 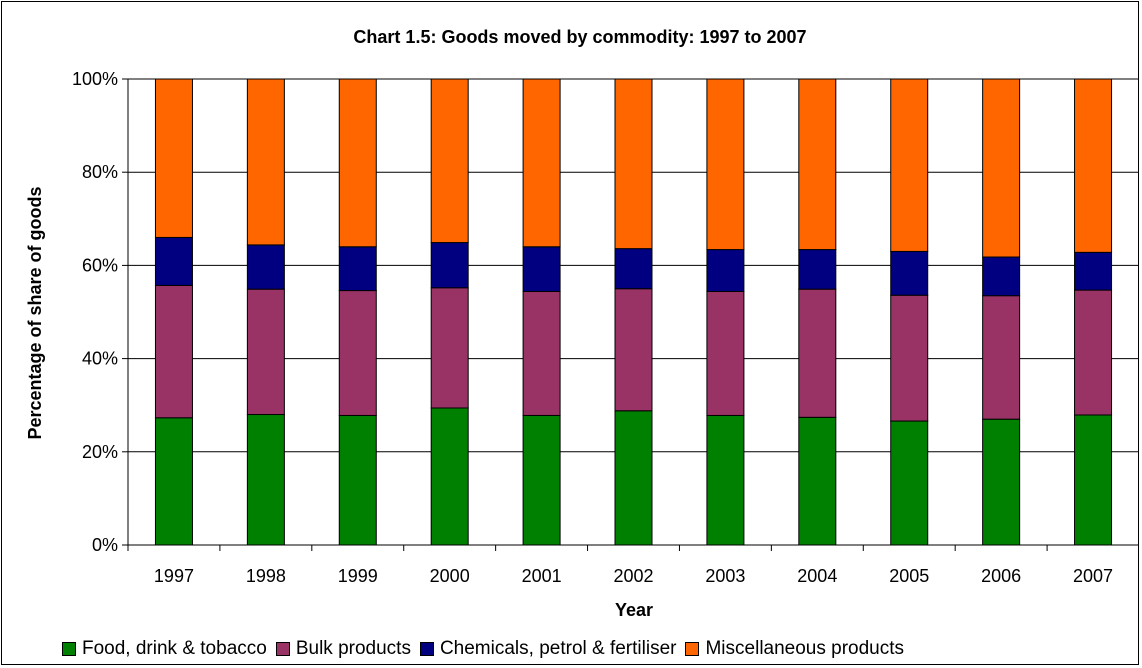 What do you see at coordinates (1093, 576) in the screenshot?
I see `x-tick-label: 2007` at bounding box center [1093, 576].